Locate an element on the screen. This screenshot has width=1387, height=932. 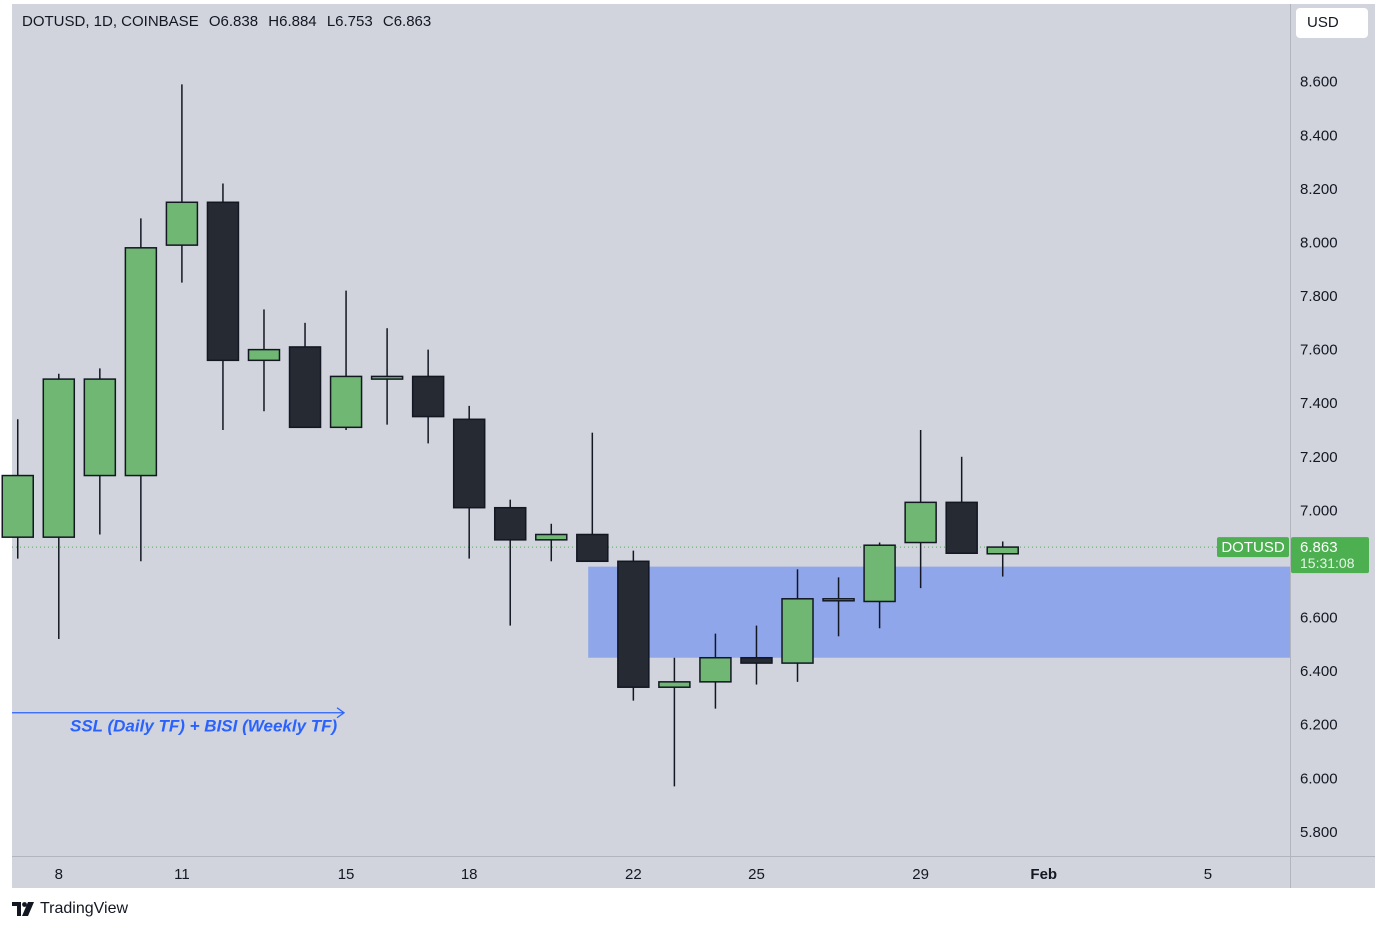
x-tick-label: 15 is located at coordinates (346, 874).